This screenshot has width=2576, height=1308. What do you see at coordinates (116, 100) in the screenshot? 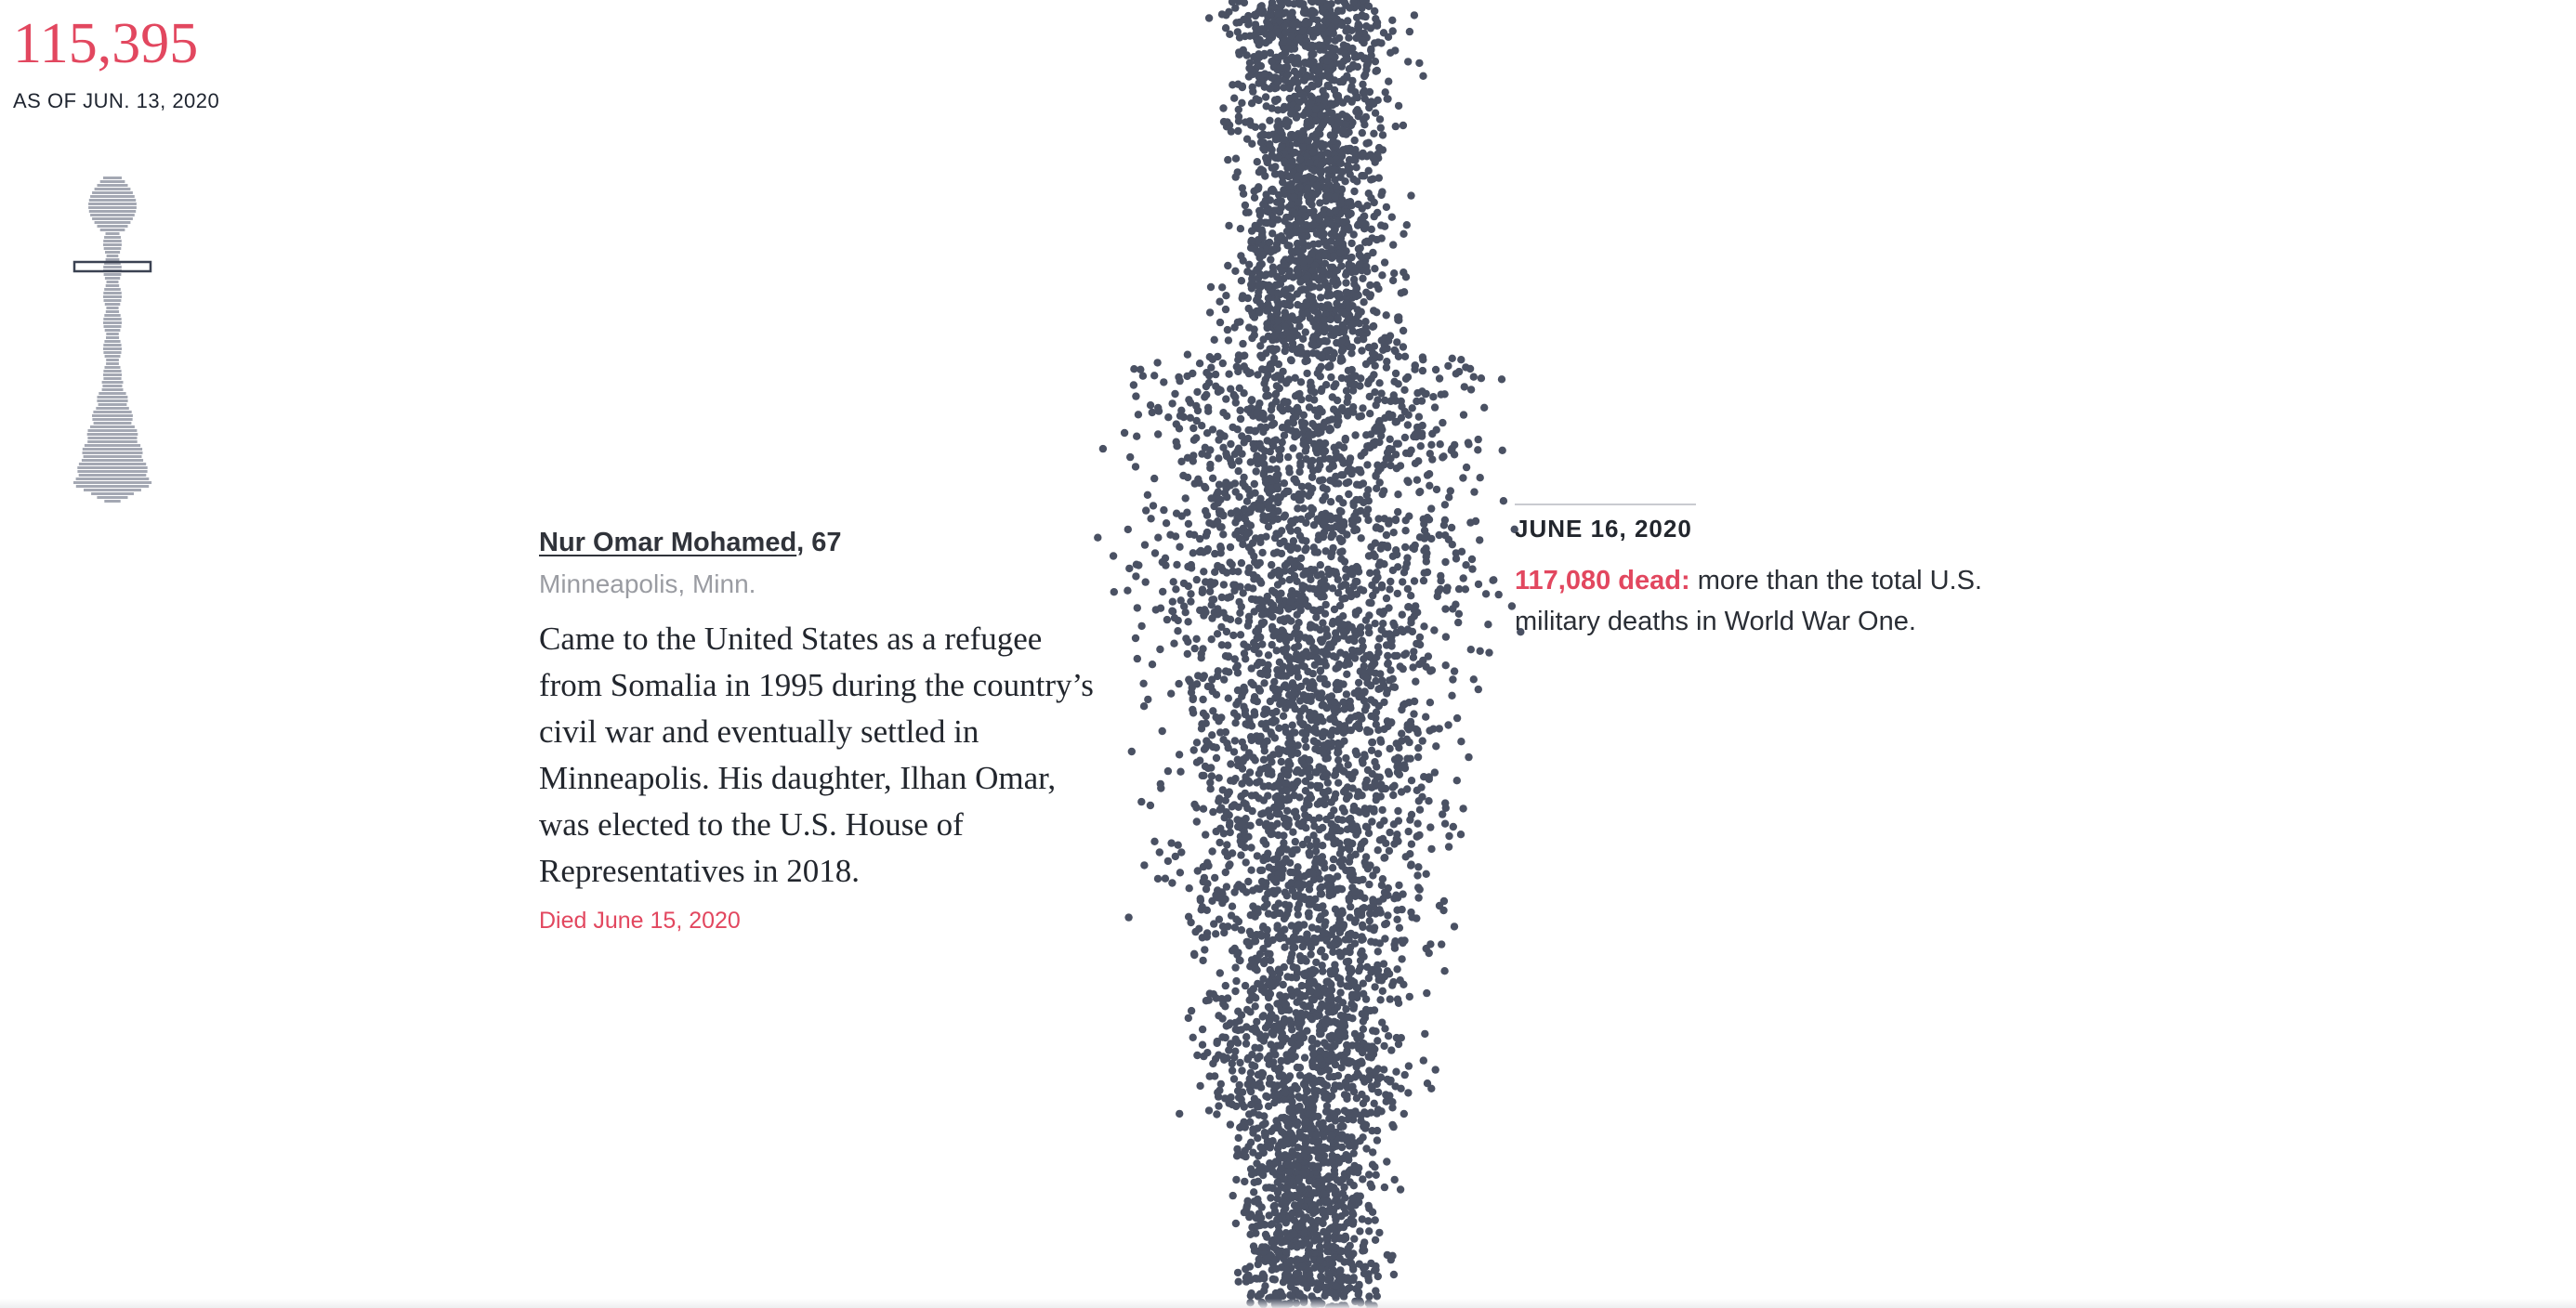
I see `as-of-date: AS OF JUN. 13, 2020` at bounding box center [116, 100].